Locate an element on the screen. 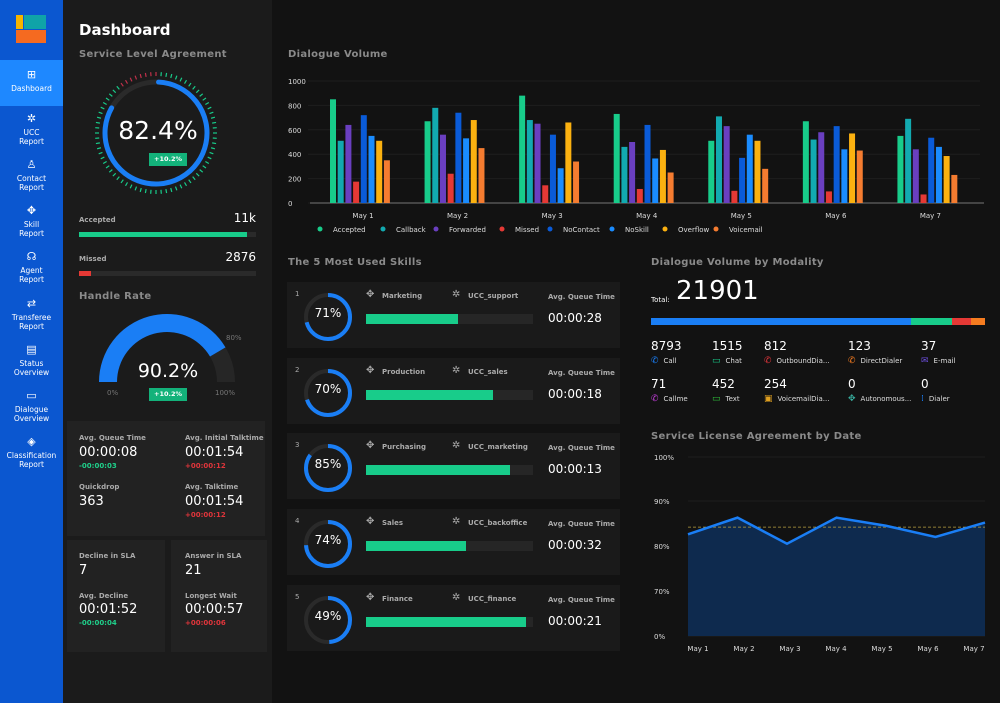 This screenshot has height=703, width=1000. sidebar-item-label: Dashboard is located at coordinates (31, 88).